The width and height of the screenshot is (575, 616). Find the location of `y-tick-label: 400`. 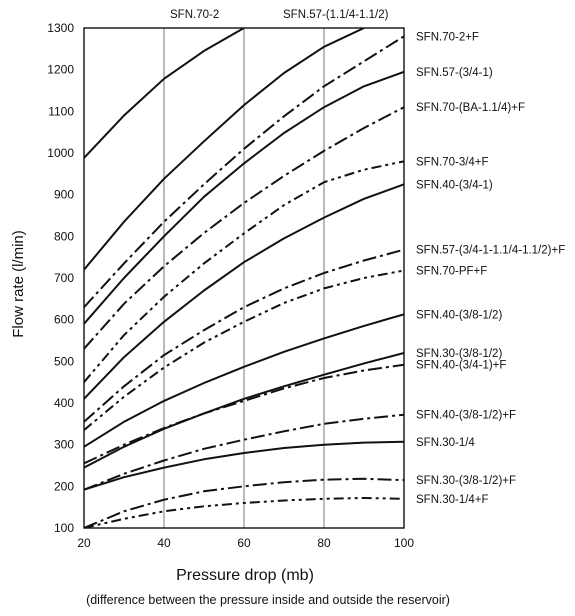

y-tick-label: 400 is located at coordinates (64, 403).